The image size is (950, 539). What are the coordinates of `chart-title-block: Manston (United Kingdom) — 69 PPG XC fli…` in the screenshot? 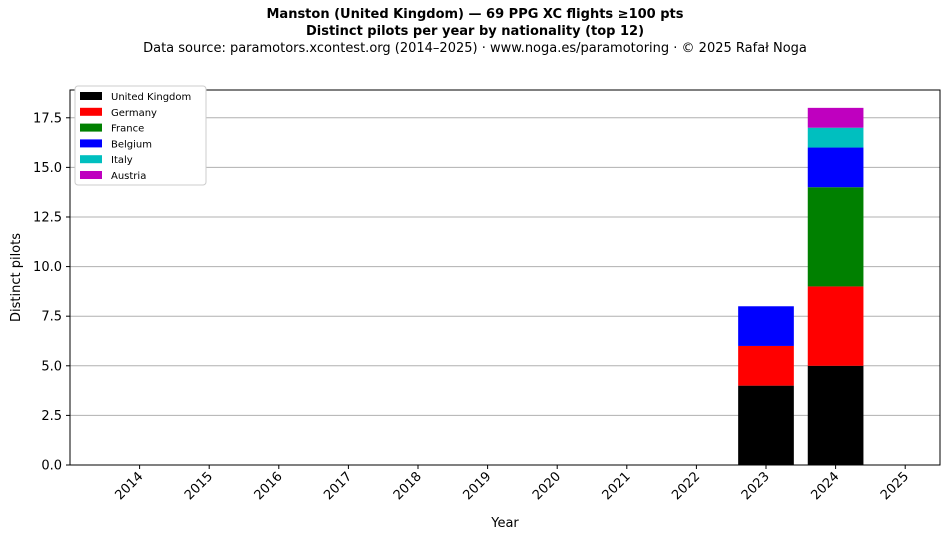 It's located at (475, 31).